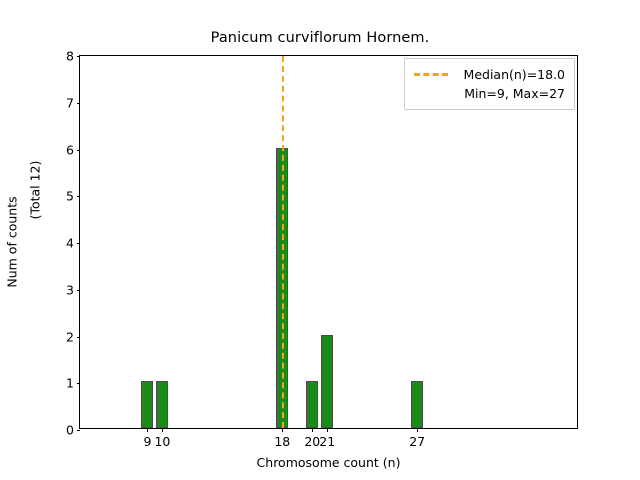 The height and width of the screenshot is (480, 640). I want to click on y-tick-label: 6, so click(70, 149).